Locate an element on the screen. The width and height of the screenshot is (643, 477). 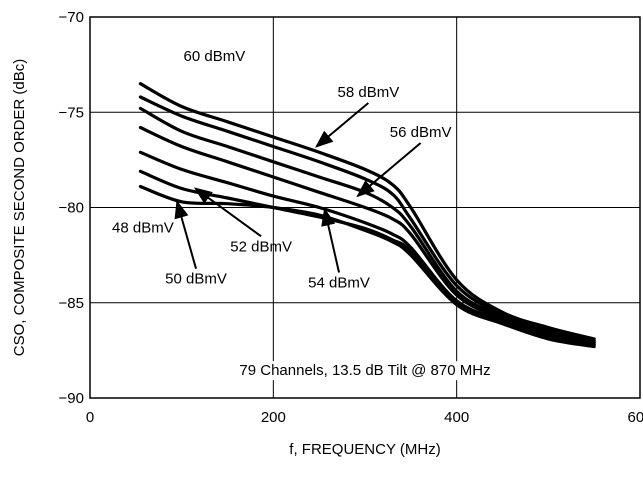
x-tick-label: 0 is located at coordinates (90, 417).